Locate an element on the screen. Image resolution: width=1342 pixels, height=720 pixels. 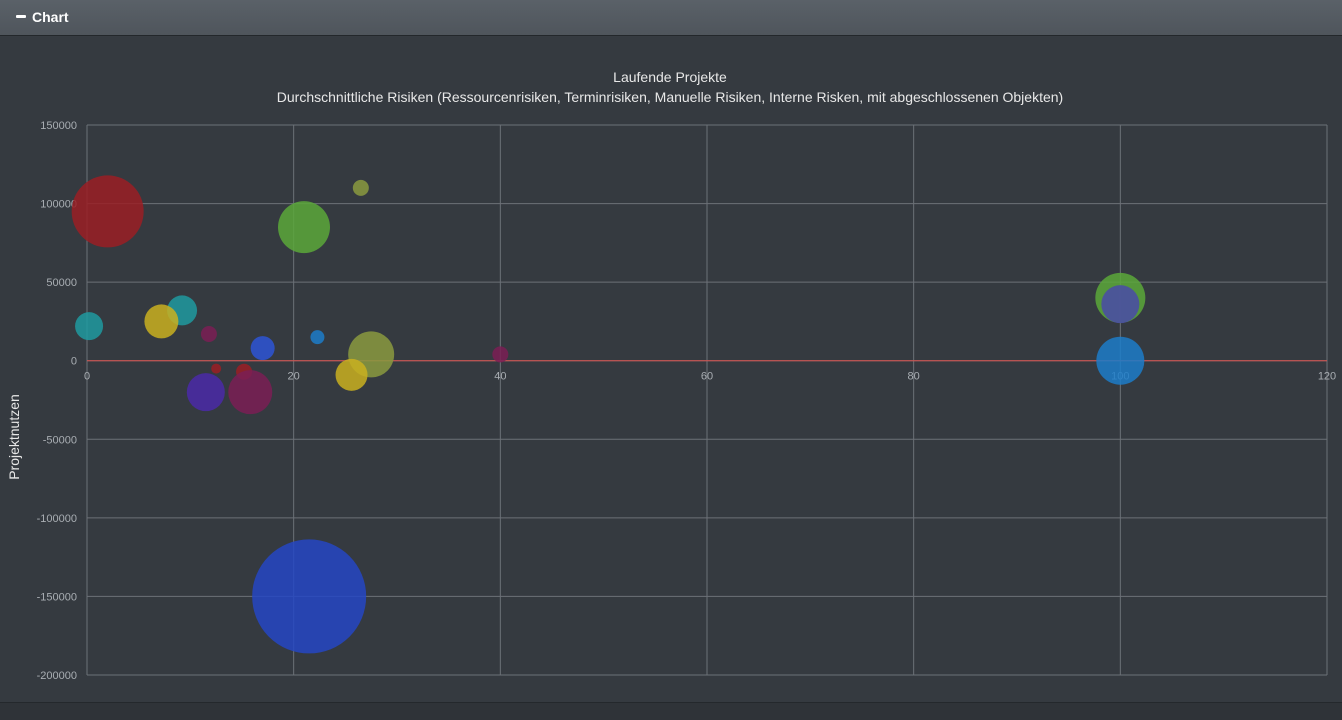
x-tick-label: 80 is located at coordinates (914, 377).